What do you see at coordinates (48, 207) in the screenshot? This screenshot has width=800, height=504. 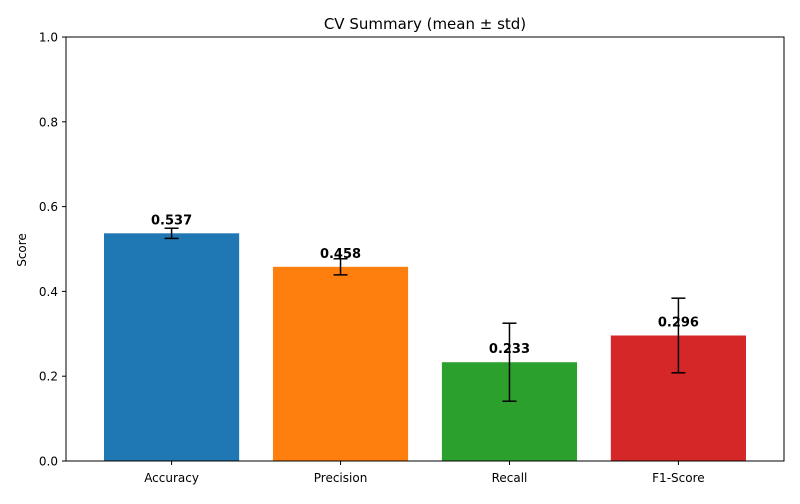 I see `y-tick-label: 0.6` at bounding box center [48, 207].